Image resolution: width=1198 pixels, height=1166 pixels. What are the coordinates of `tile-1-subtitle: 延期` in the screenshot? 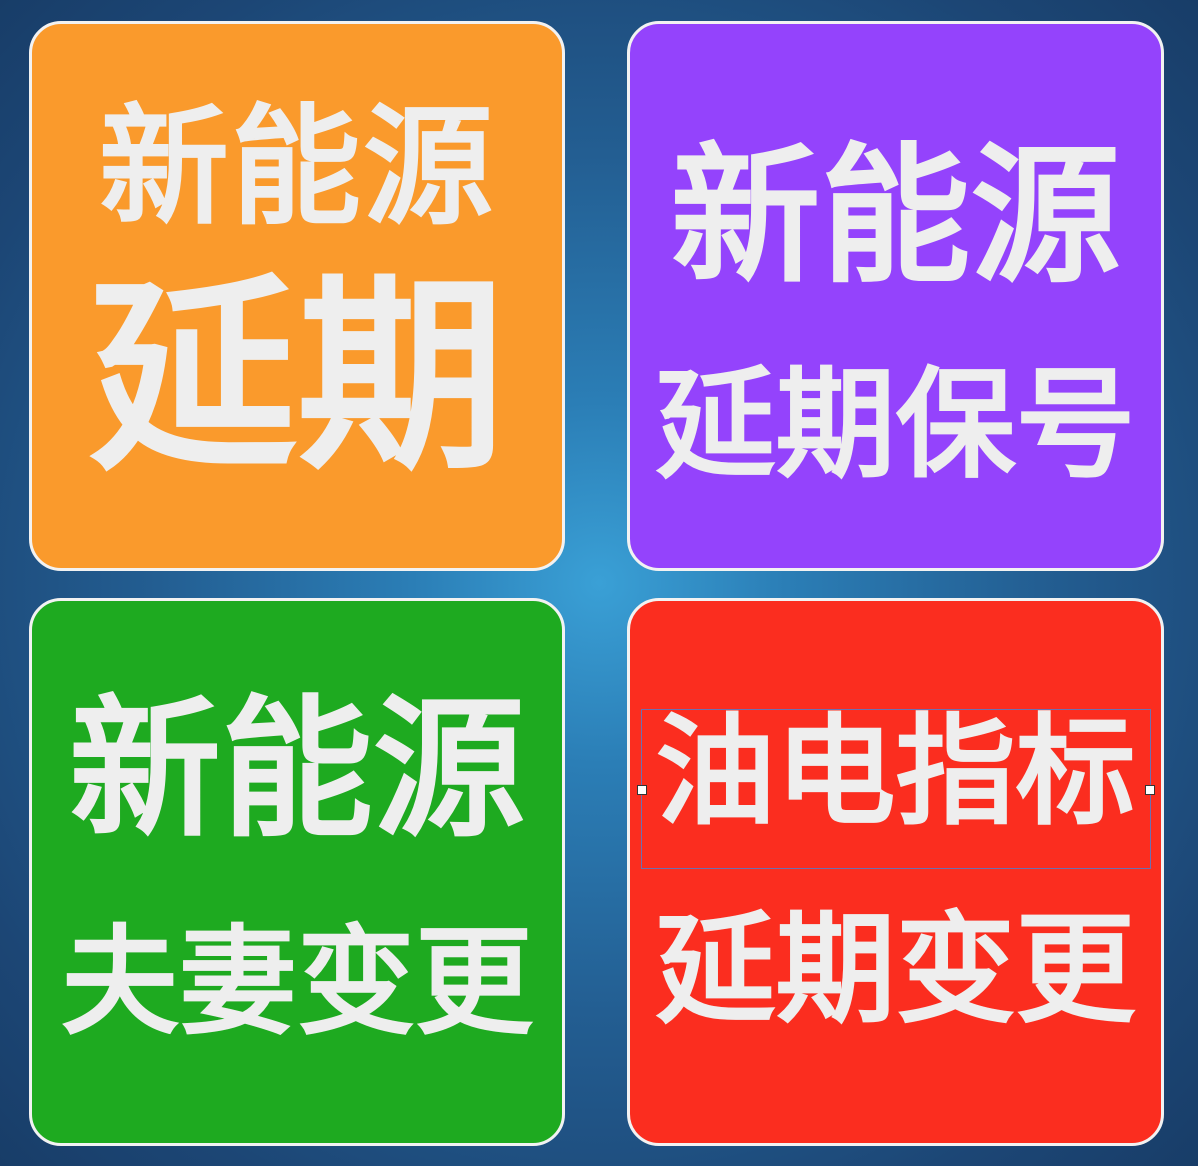 It's located at (297, 378).